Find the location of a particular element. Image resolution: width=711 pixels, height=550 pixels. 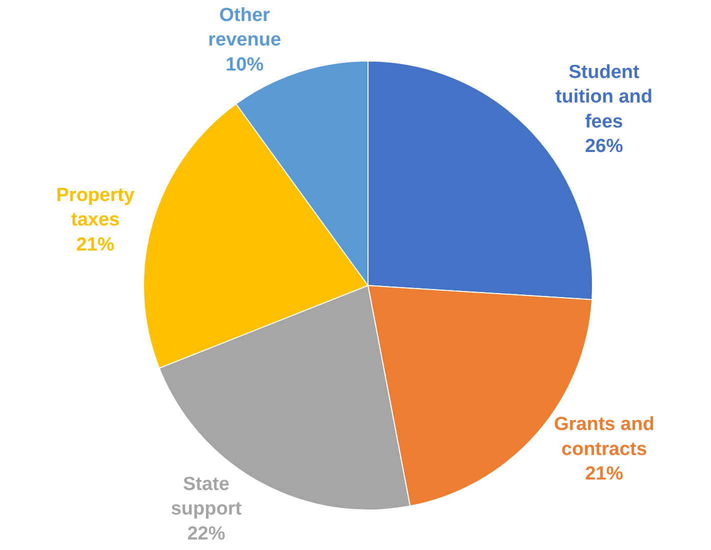

slice-label: State support is located at coordinates (206, 497).